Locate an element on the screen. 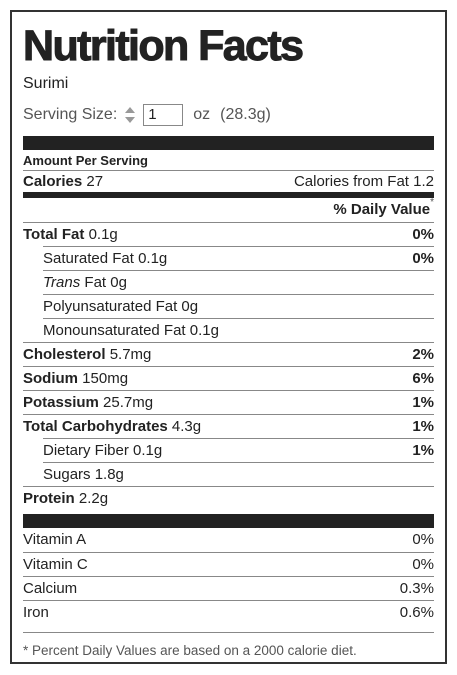 The height and width of the screenshot is (675, 457). vitamin-row: Vitamin C 0% is located at coordinates (228, 564).